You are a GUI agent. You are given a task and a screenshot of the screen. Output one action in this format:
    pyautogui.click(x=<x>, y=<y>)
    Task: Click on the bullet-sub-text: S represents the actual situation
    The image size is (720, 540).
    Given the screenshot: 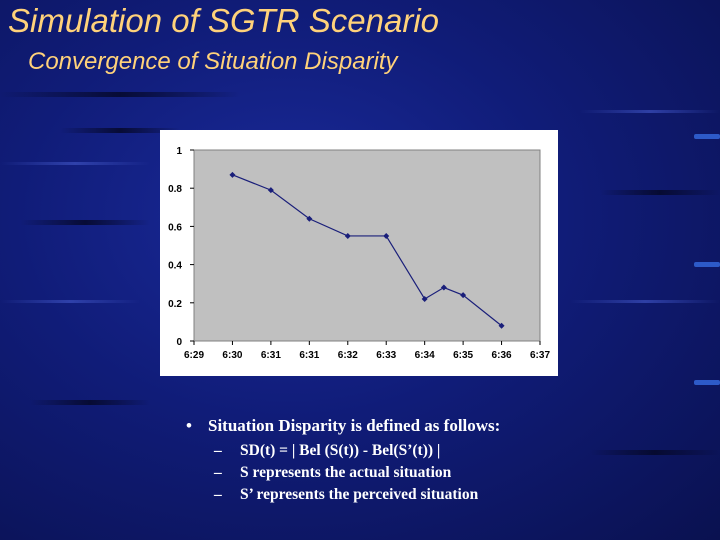 What is the action you would take?
    pyautogui.click(x=346, y=472)
    